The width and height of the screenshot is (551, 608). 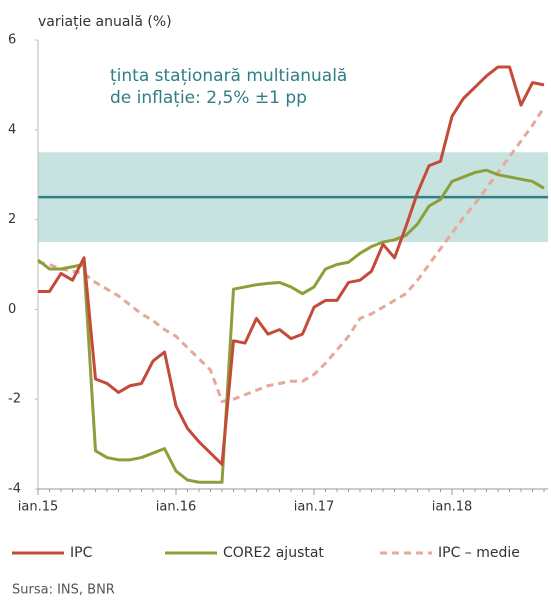 I want to click on y-tick-label: -2, so click(x=14, y=399).